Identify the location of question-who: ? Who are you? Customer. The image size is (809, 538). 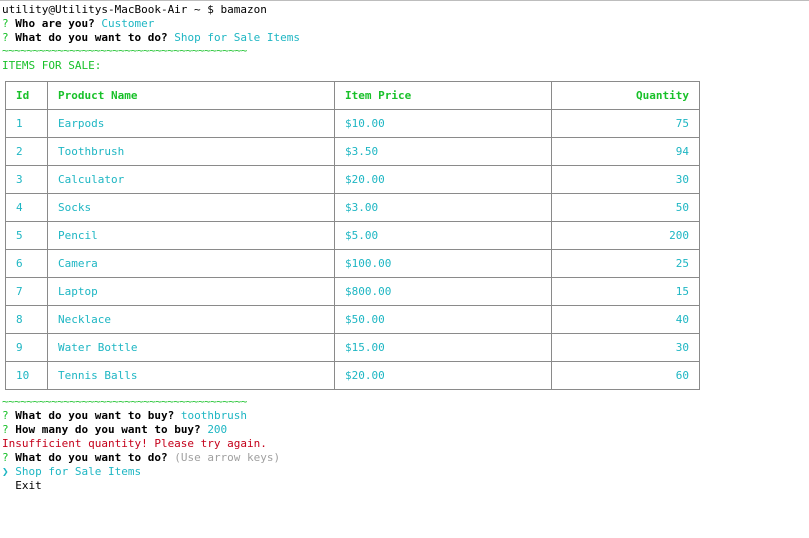
(78, 24).